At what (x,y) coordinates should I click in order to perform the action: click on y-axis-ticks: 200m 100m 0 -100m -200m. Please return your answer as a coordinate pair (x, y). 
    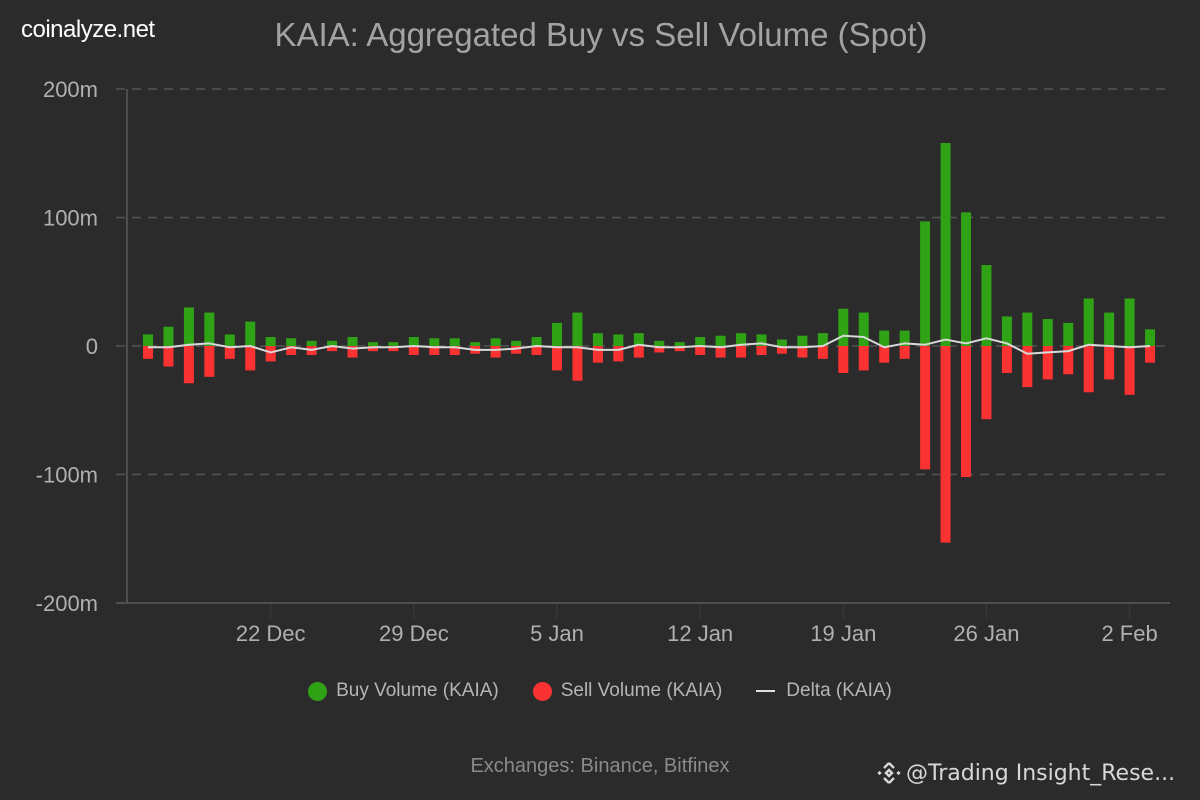
    Looking at the image, I should click on (67, 346).